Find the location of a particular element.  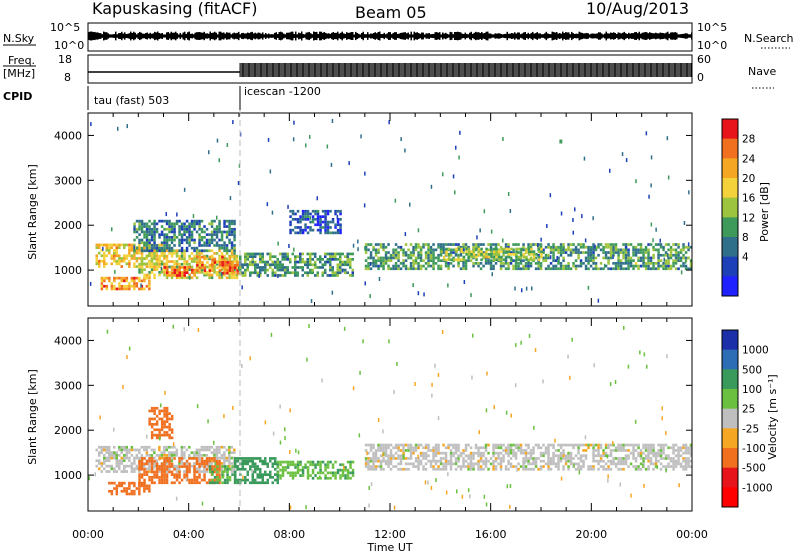

colorbar-tick-label: 8 is located at coordinates (745, 238).